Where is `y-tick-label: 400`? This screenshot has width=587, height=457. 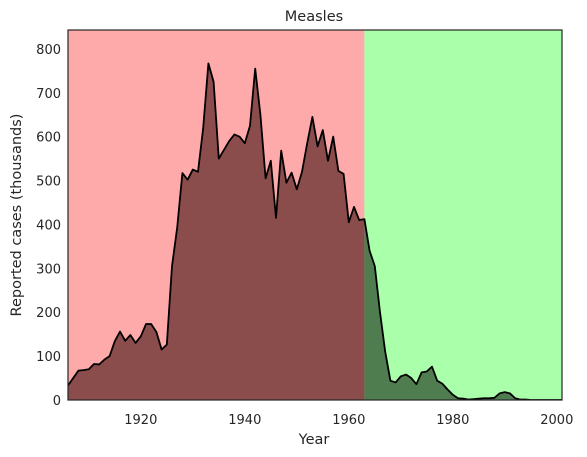 y-tick-label: 400 is located at coordinates (48, 225).